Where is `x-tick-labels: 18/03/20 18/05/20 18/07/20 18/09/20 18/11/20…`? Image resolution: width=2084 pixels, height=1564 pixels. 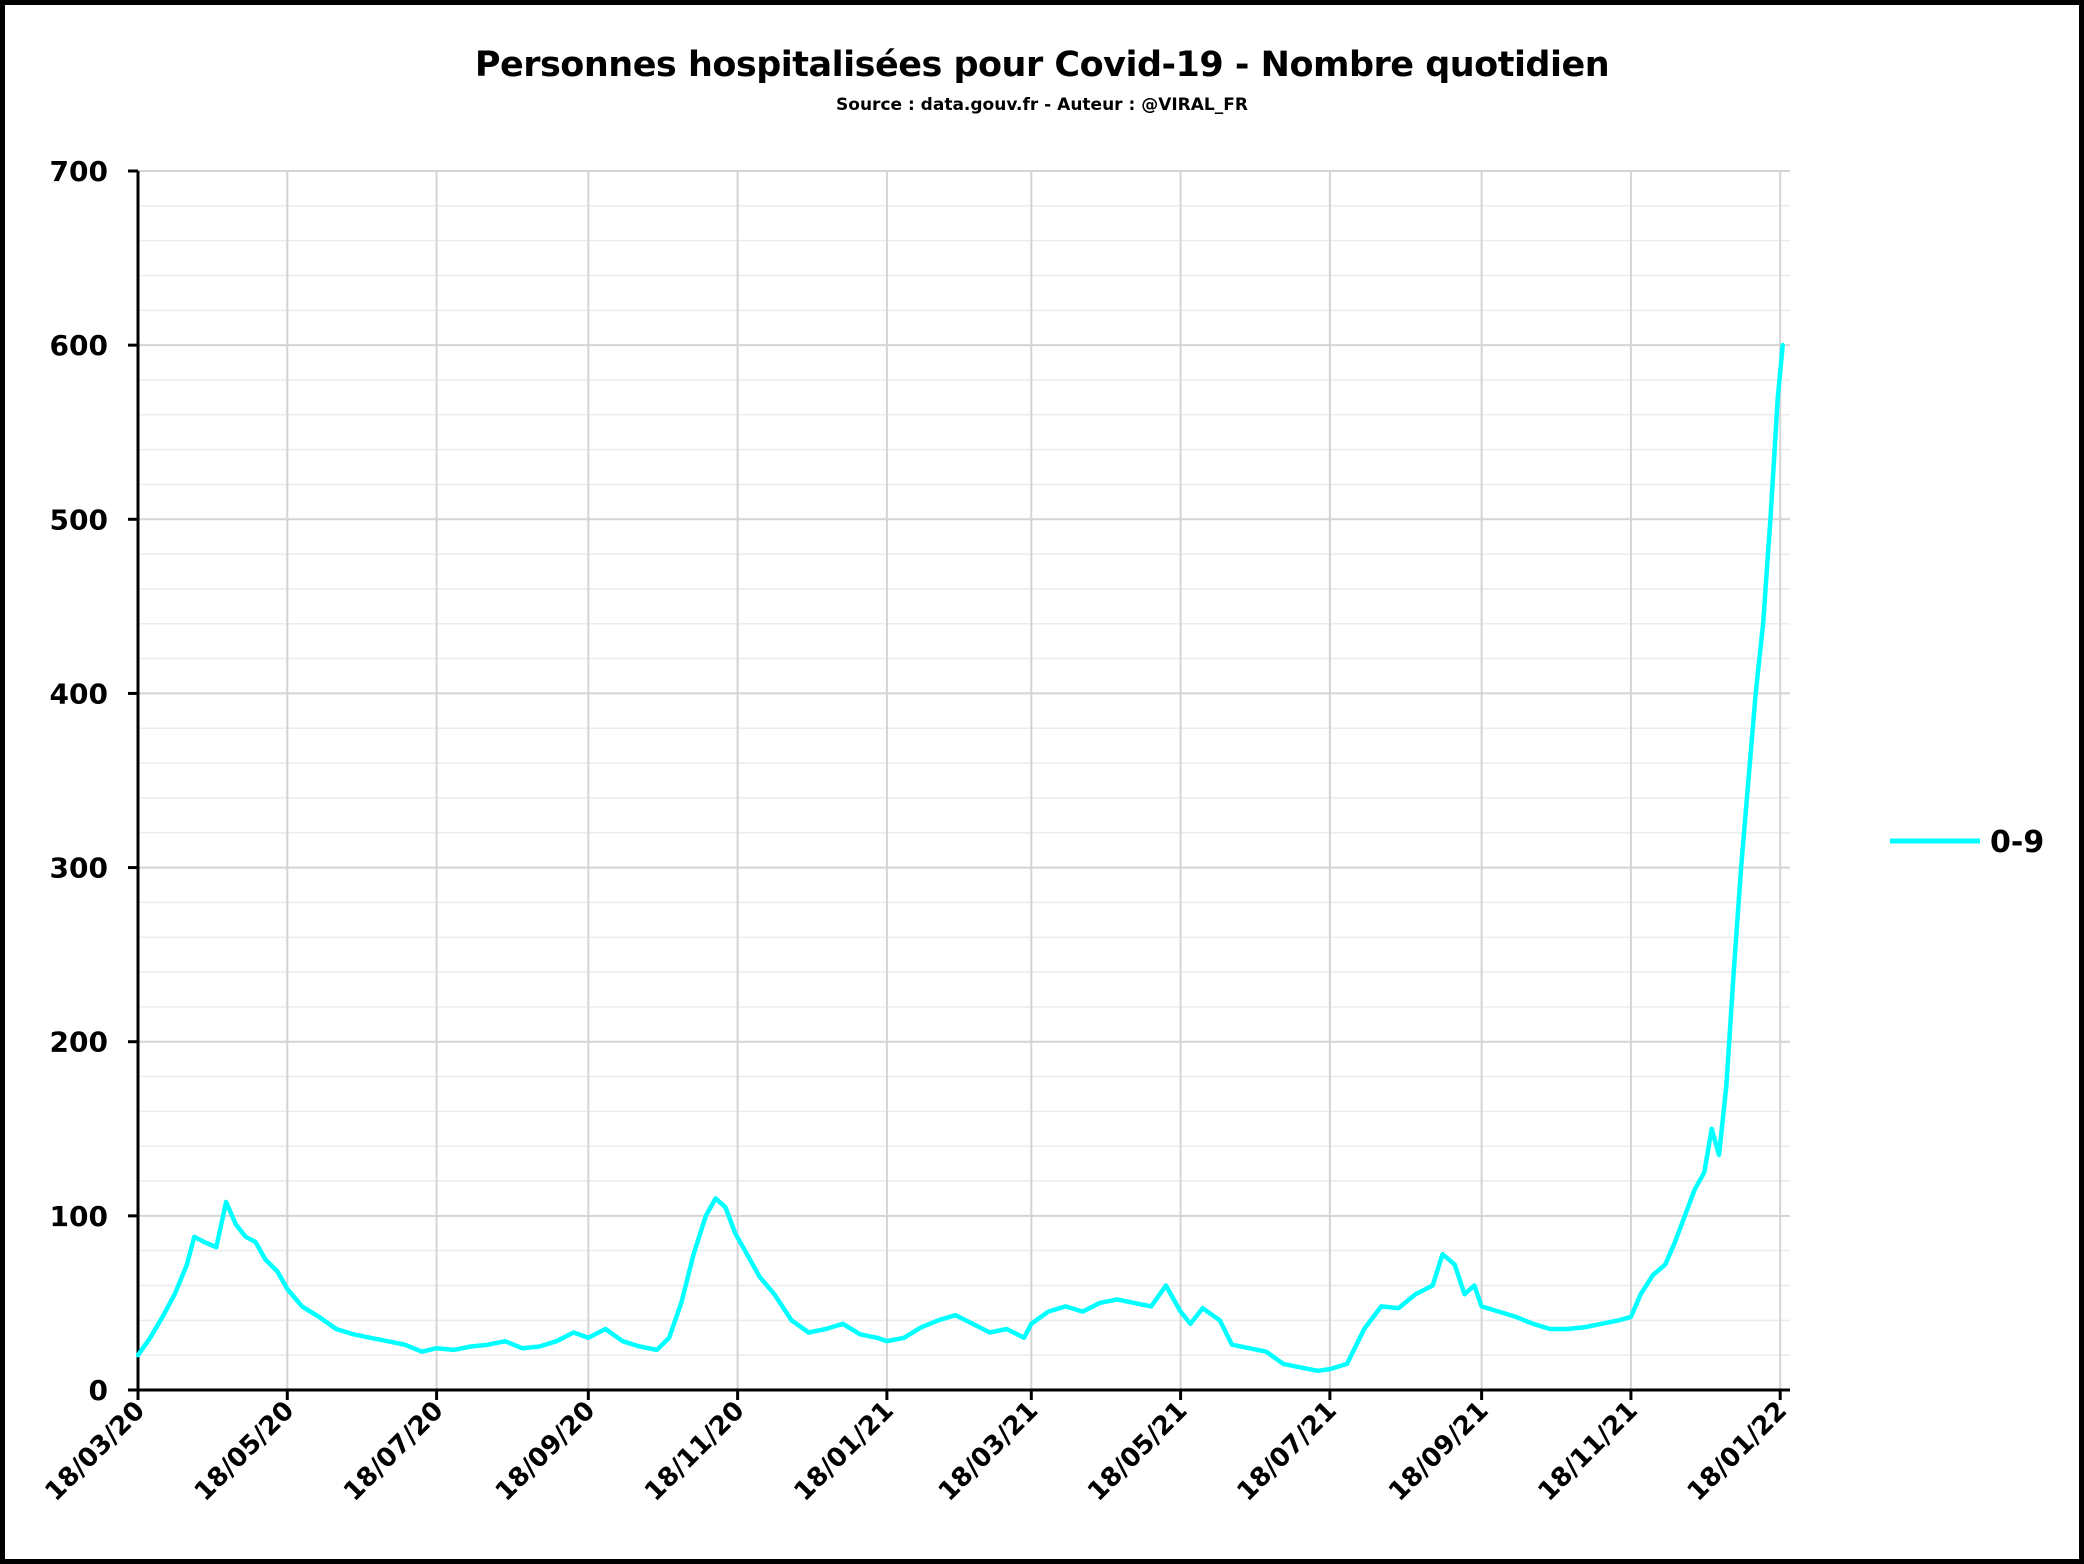 x-tick-labels: 18/03/20 18/05/20 18/07/20 18/09/20 18/11/20… is located at coordinates (917, 1451).